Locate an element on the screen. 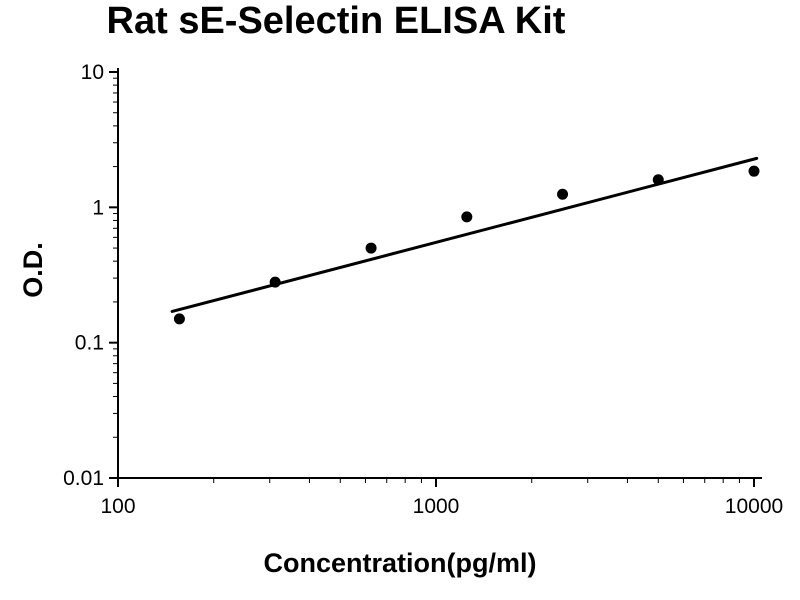 This screenshot has height=600, width=800. x-tick-label: 100 is located at coordinates (117, 506).